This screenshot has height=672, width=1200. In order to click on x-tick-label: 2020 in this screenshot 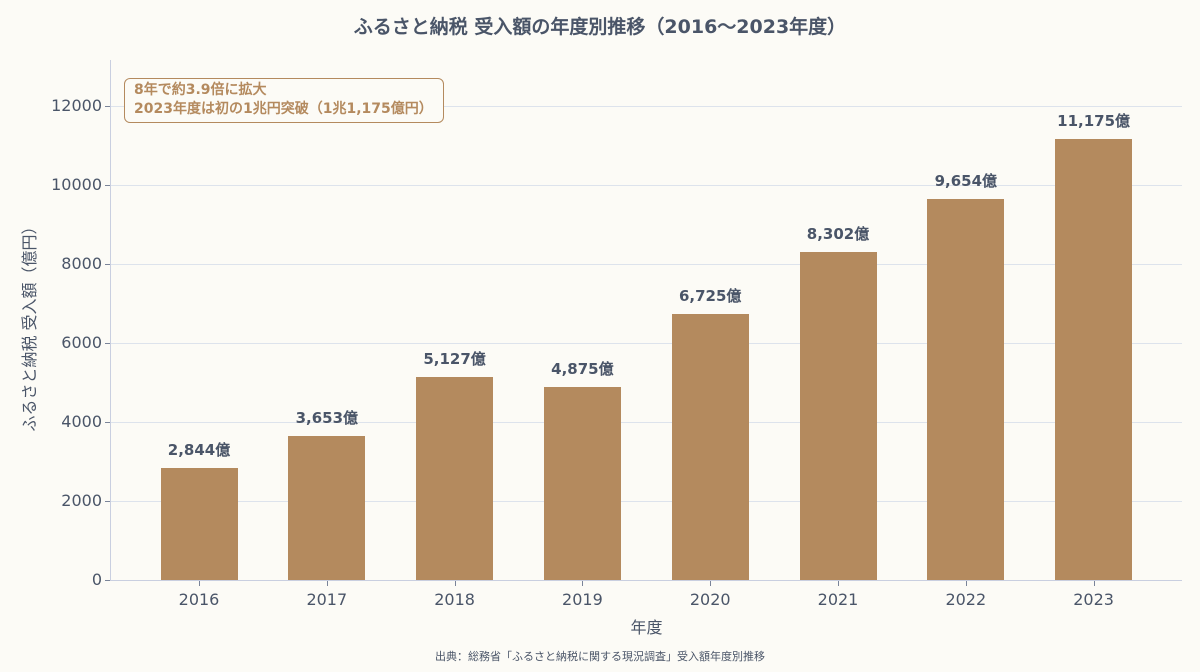, I will do `click(710, 599)`.